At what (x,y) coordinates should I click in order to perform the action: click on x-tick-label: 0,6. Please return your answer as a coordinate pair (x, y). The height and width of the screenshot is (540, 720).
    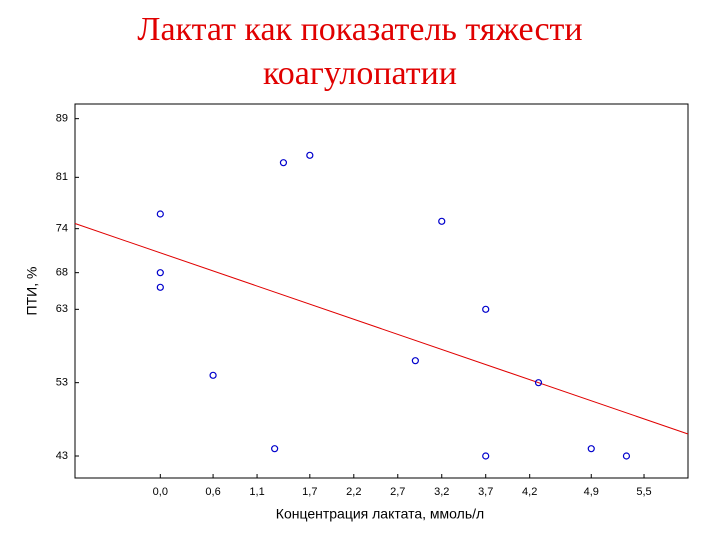
    Looking at the image, I should click on (212, 492).